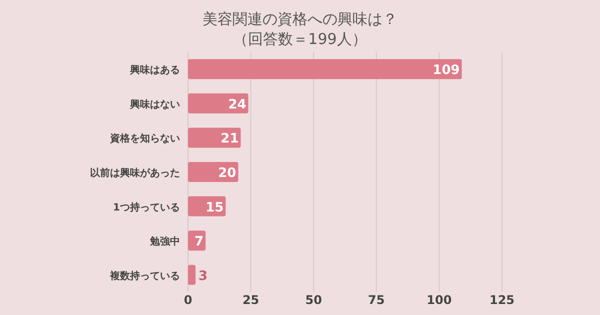 This screenshot has height=315, width=600. I want to click on chart-subtitle: （回答数＝199人）, so click(300, 39).